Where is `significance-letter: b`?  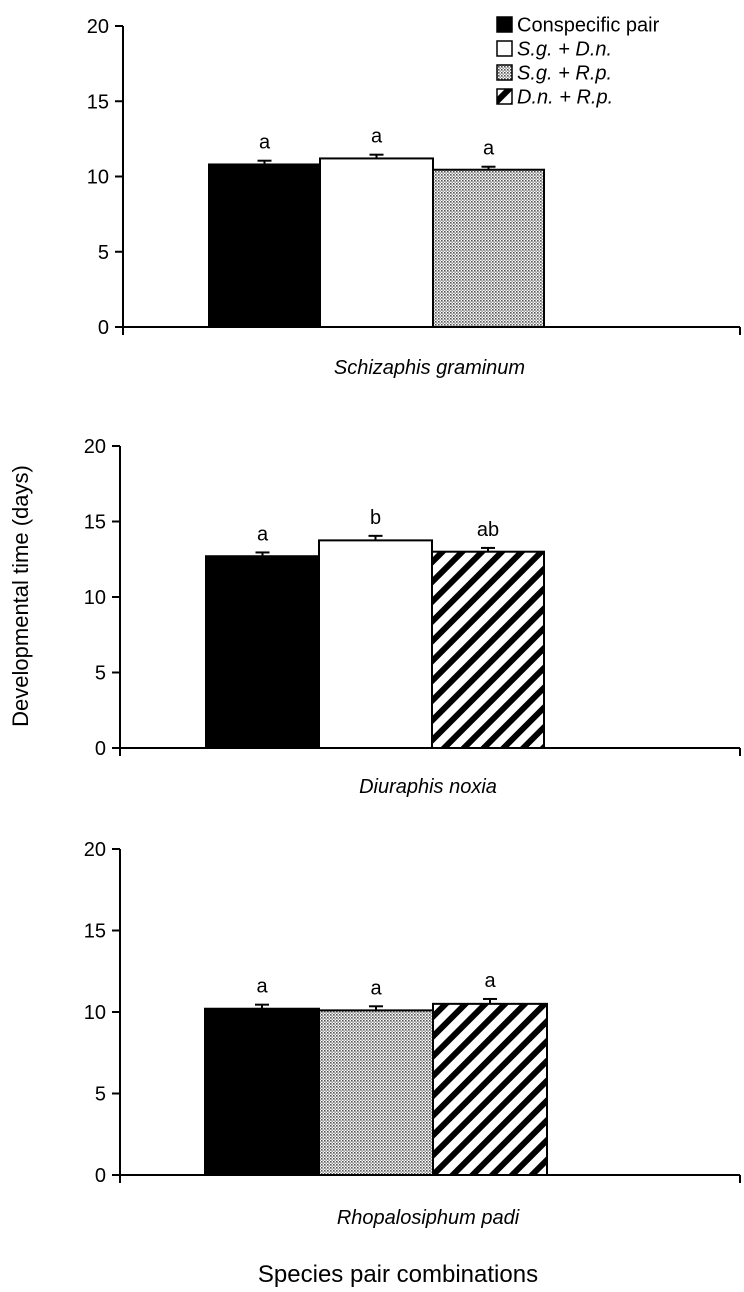
significance-letter: b is located at coordinates (375, 518).